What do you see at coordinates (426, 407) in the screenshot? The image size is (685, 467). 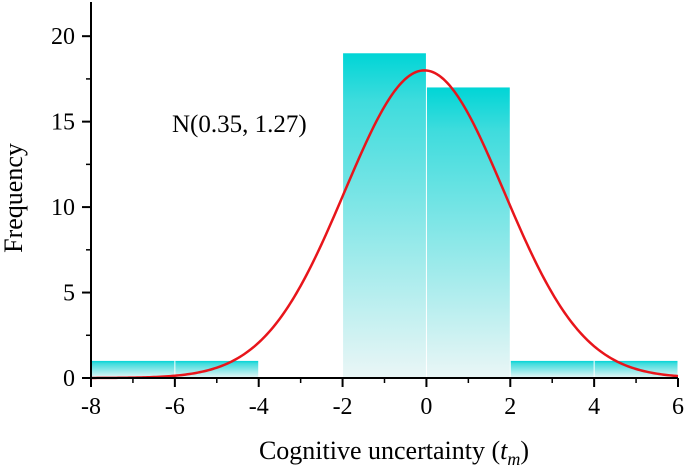 I see `x-tick-label: 0` at bounding box center [426, 407].